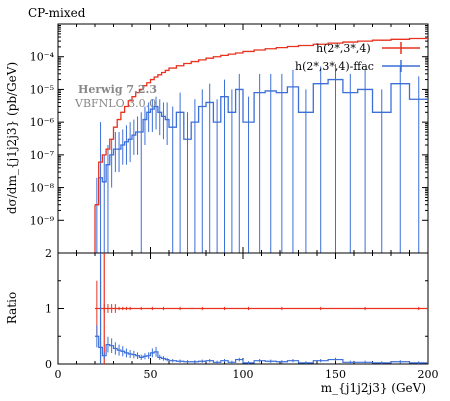 The width and height of the screenshot is (450, 401). Describe the element at coordinates (57, 13) in the screenshot. I see `chart-title: CP-mixed` at that location.